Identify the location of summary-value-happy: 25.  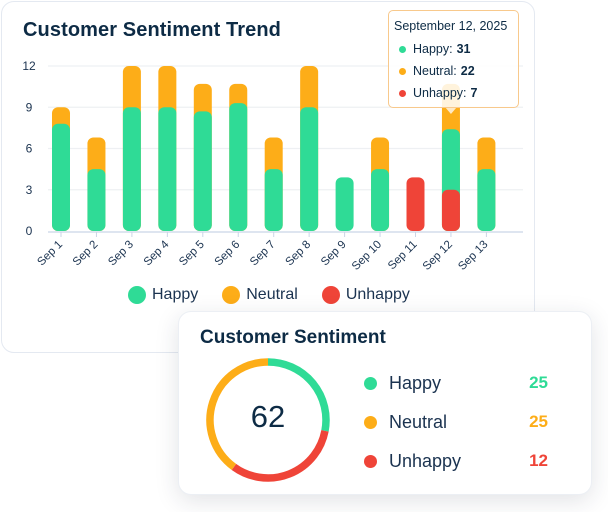
(538, 382).